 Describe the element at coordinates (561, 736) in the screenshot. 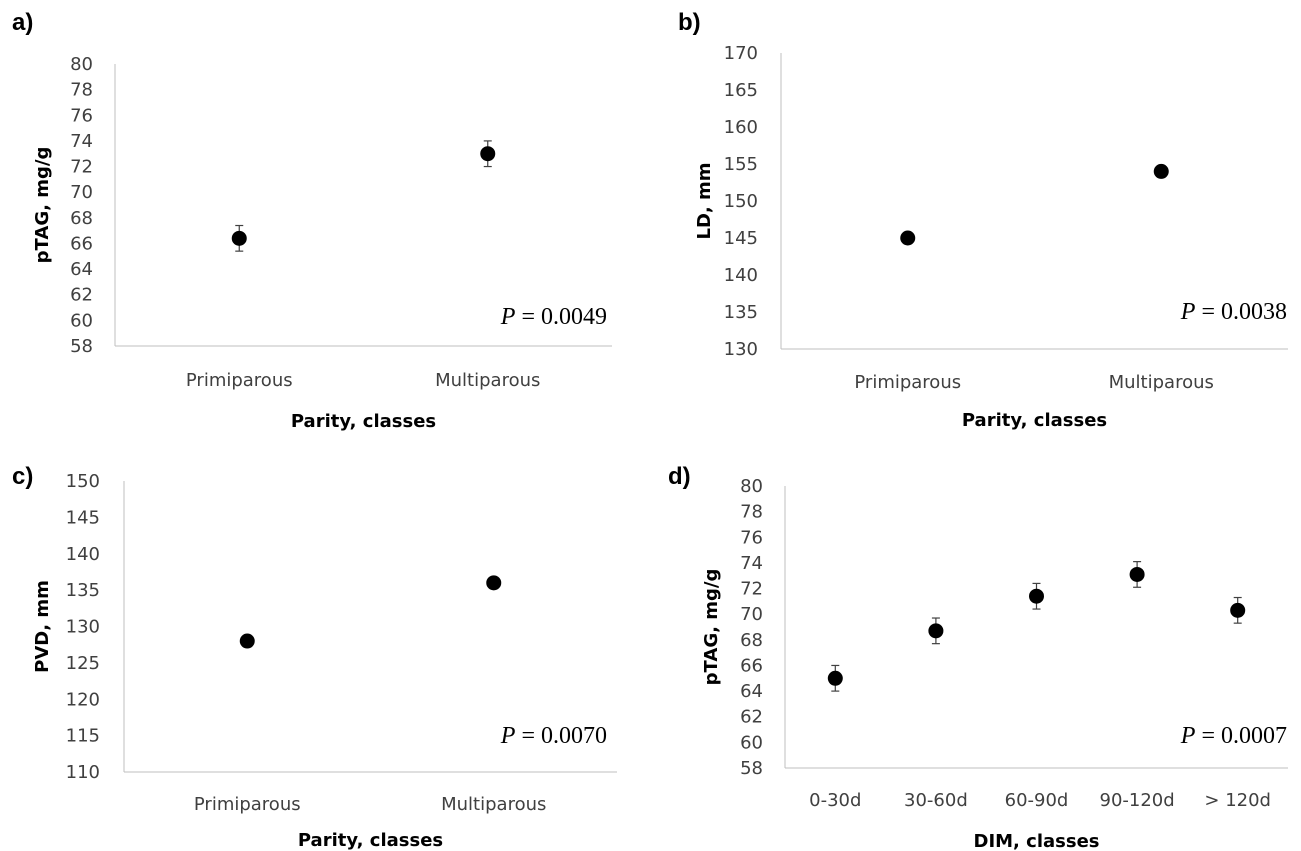

I see `p-value-text: = 0.0070` at that location.